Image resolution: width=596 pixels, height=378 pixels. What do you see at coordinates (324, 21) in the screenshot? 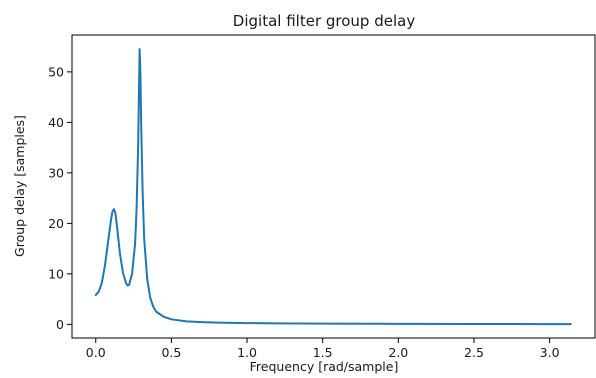
I see `chart-title: Digital filter group delay` at bounding box center [324, 21].